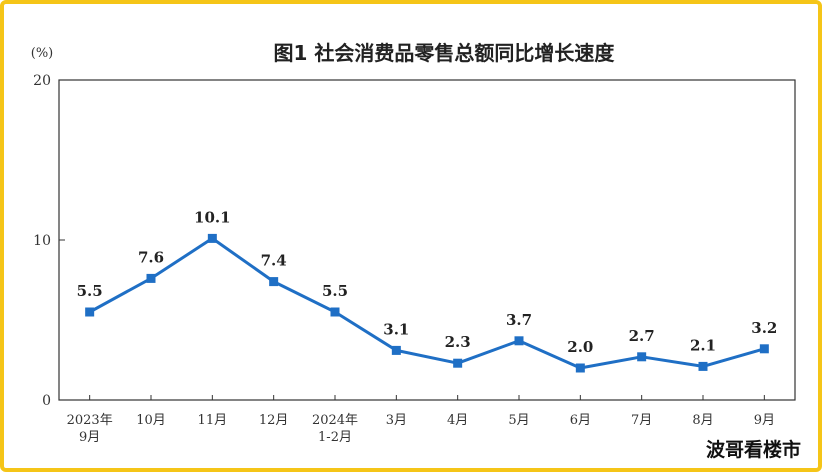 The image size is (822, 472). I want to click on x-tick-label: 11月, so click(213, 420).